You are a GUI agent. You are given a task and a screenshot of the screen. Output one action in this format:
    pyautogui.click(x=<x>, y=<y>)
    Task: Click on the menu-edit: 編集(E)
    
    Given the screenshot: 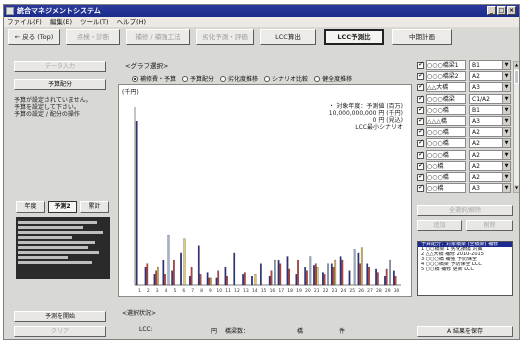 What is the action you would take?
    pyautogui.click(x=60, y=22)
    